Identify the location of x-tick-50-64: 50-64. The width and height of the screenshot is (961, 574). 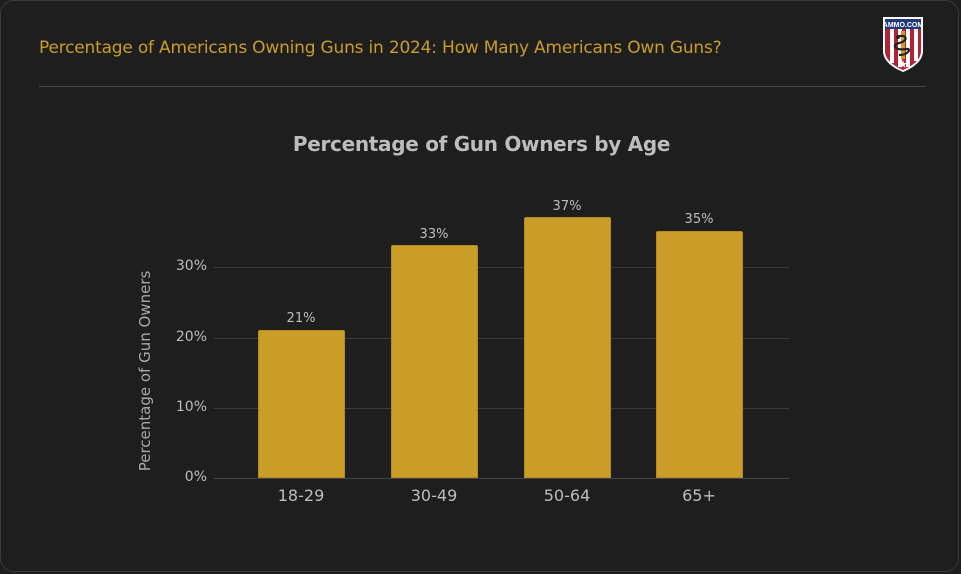
(567, 495).